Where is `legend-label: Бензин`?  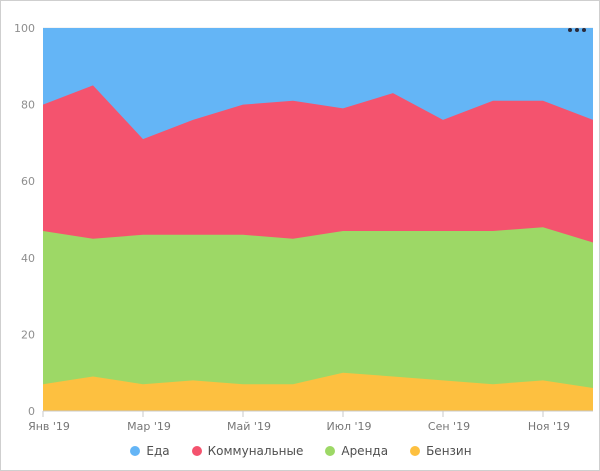 legend-label: Бензин is located at coordinates (449, 451).